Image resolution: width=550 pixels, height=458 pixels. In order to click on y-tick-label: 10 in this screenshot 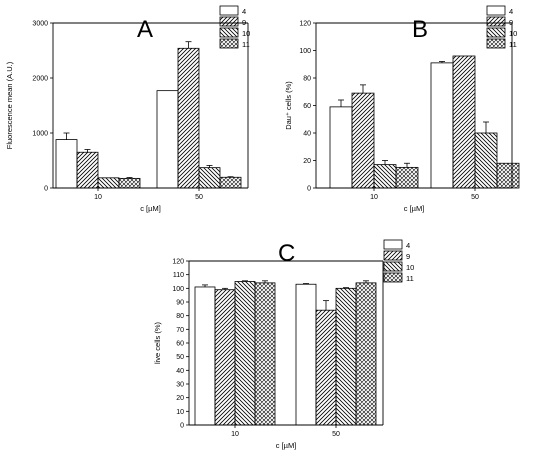, I will do `click(180, 412)`.